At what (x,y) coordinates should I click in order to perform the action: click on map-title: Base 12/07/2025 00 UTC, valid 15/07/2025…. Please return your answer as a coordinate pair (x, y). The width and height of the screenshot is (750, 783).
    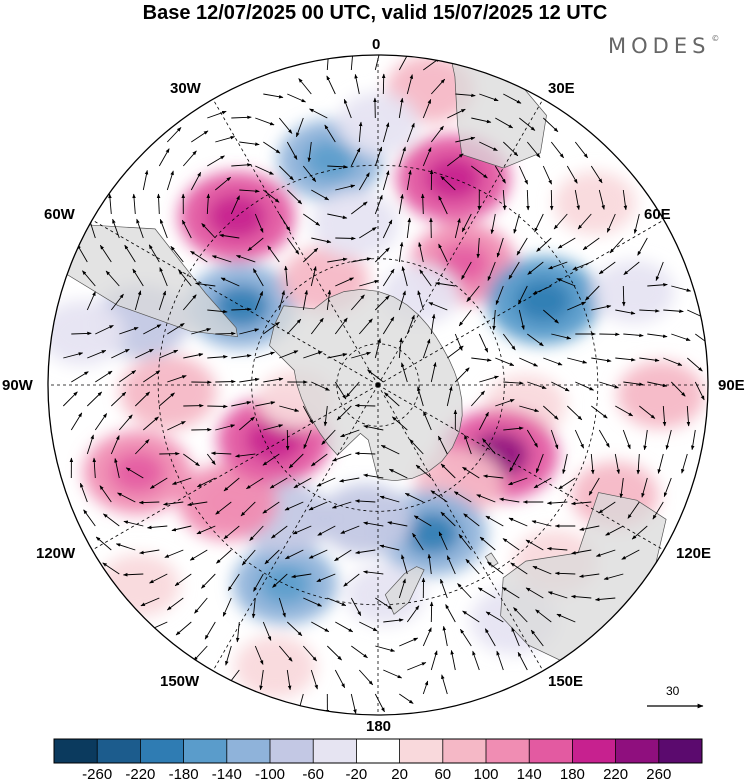
    Looking at the image, I should click on (375, 13).